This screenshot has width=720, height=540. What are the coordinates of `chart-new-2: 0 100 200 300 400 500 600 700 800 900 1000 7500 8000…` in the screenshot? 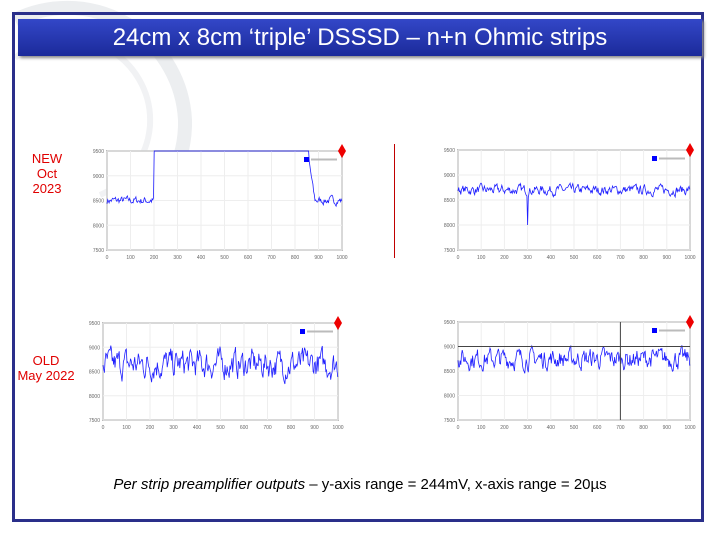 It's located at (570, 202).